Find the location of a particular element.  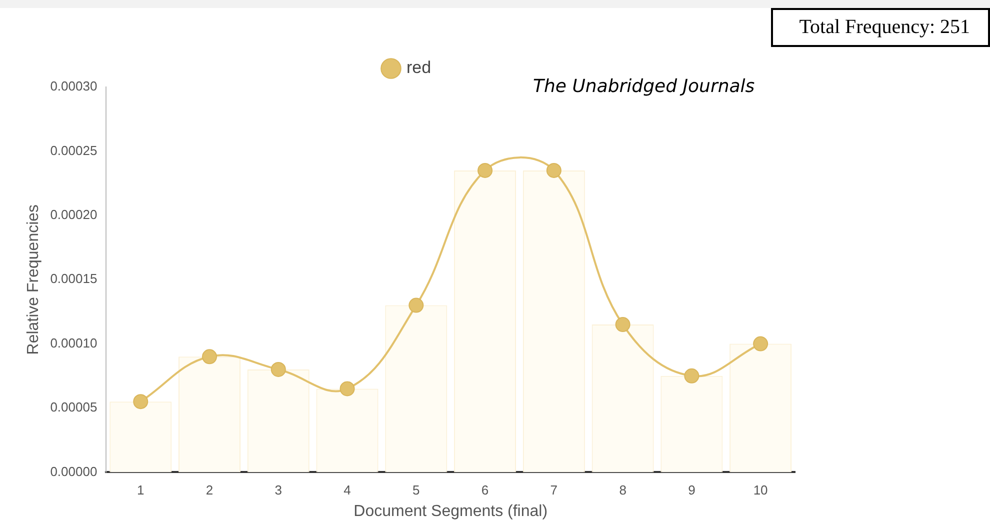

x-tick-label: 8 is located at coordinates (622, 490).